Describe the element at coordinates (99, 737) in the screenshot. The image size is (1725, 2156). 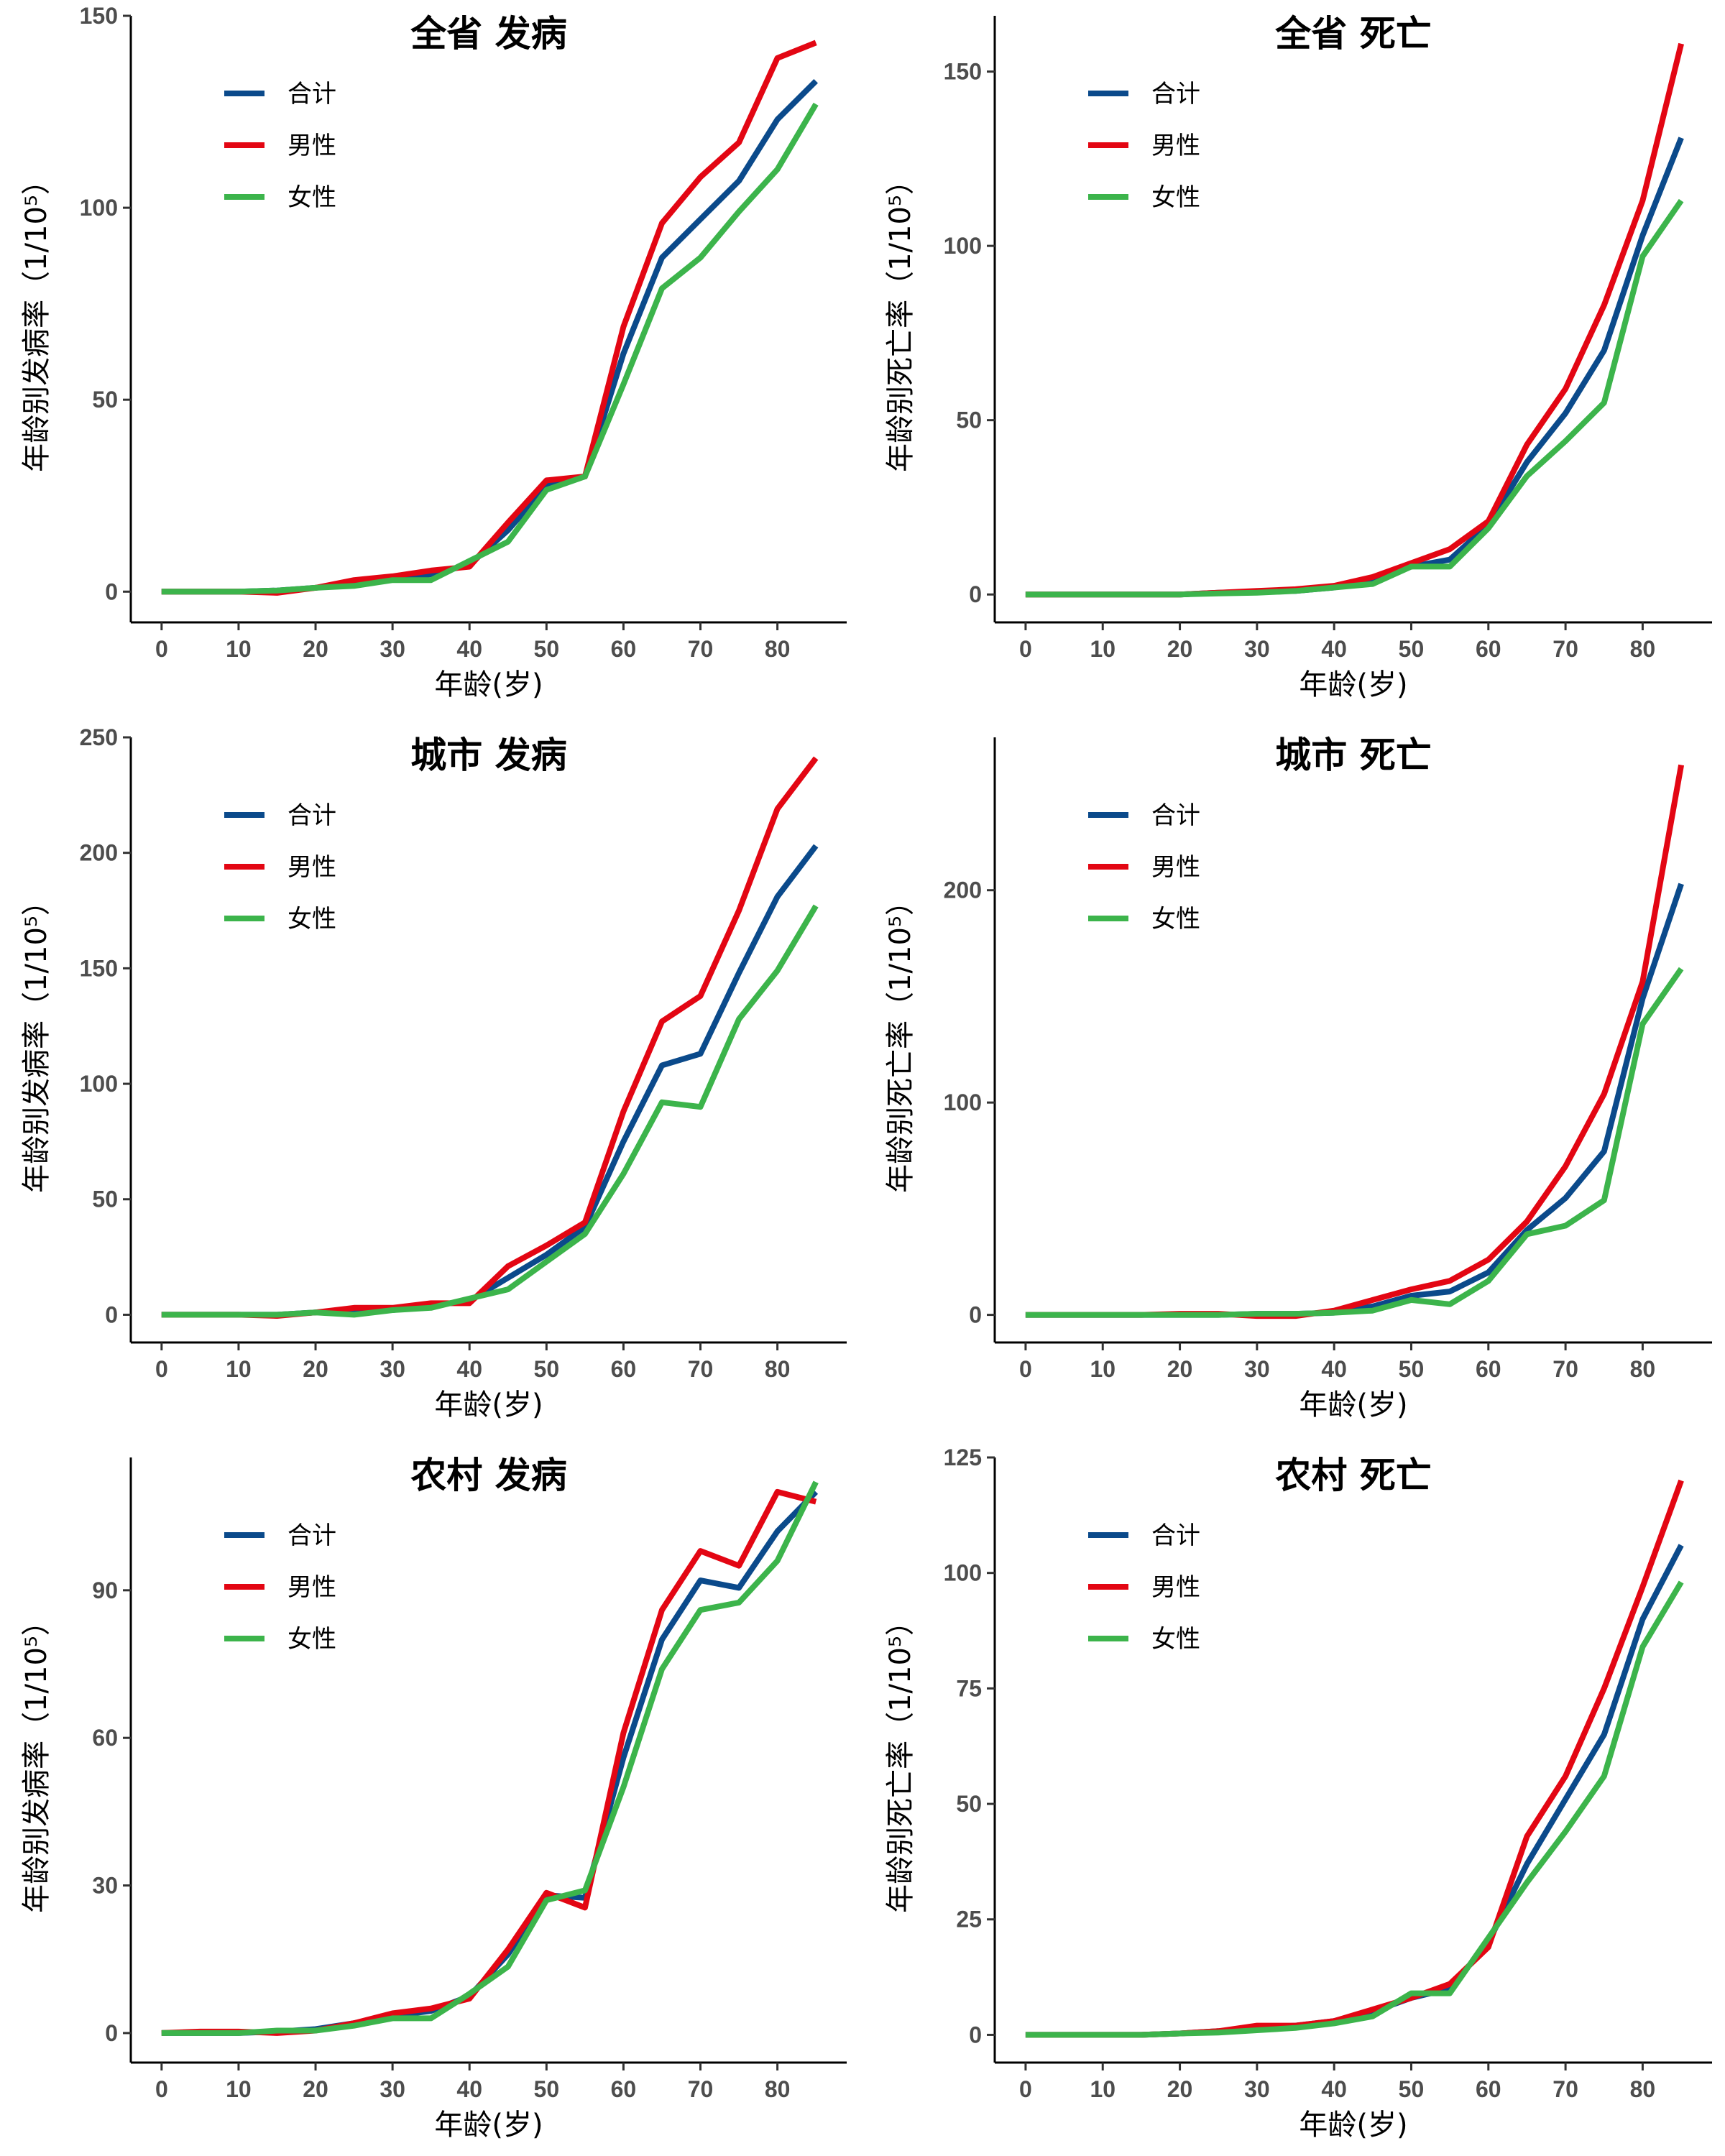
I see `y-tick-label: 250` at that location.